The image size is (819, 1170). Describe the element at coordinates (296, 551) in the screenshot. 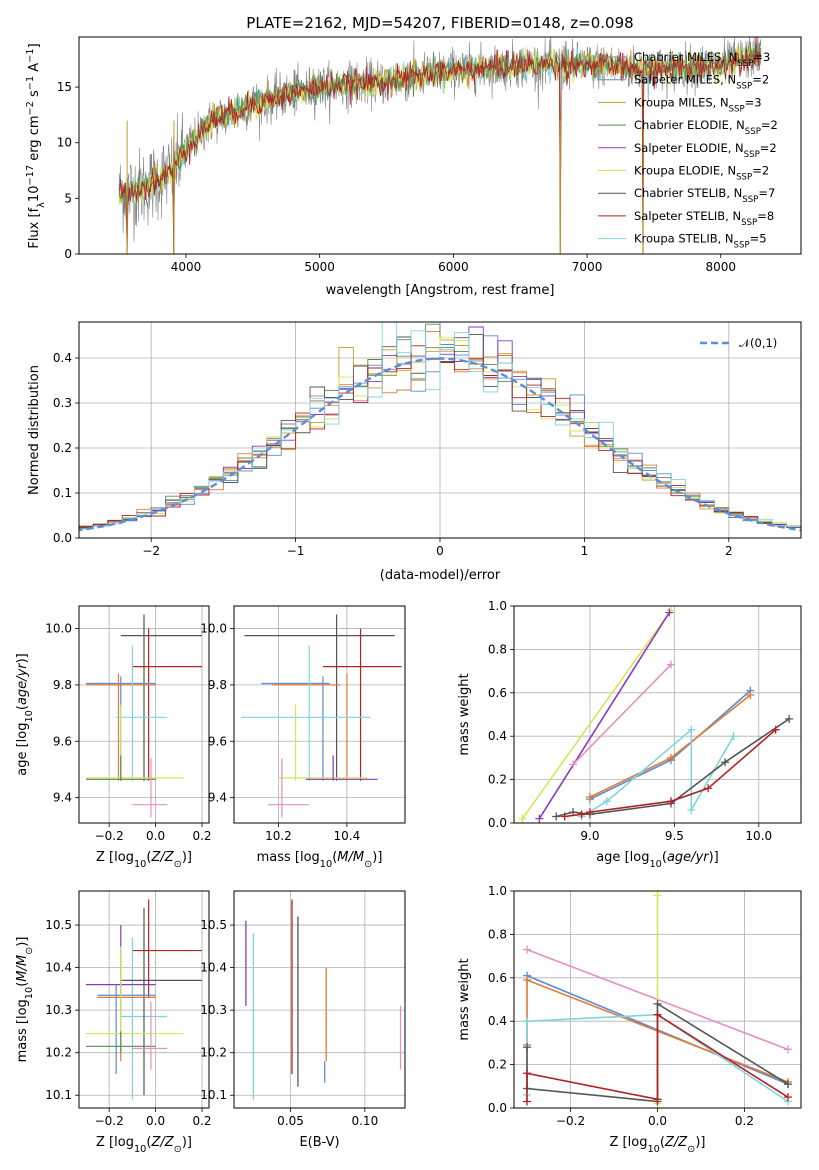

I see `x-tick-label: −1` at that location.